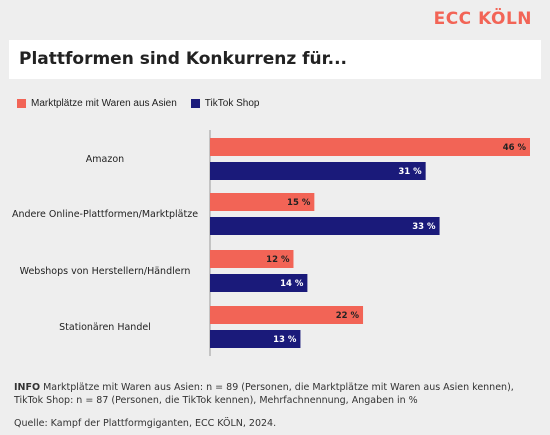  I want to click on legend-item-asia: Marktplätze mit Waren aus Asien, so click(97, 103).